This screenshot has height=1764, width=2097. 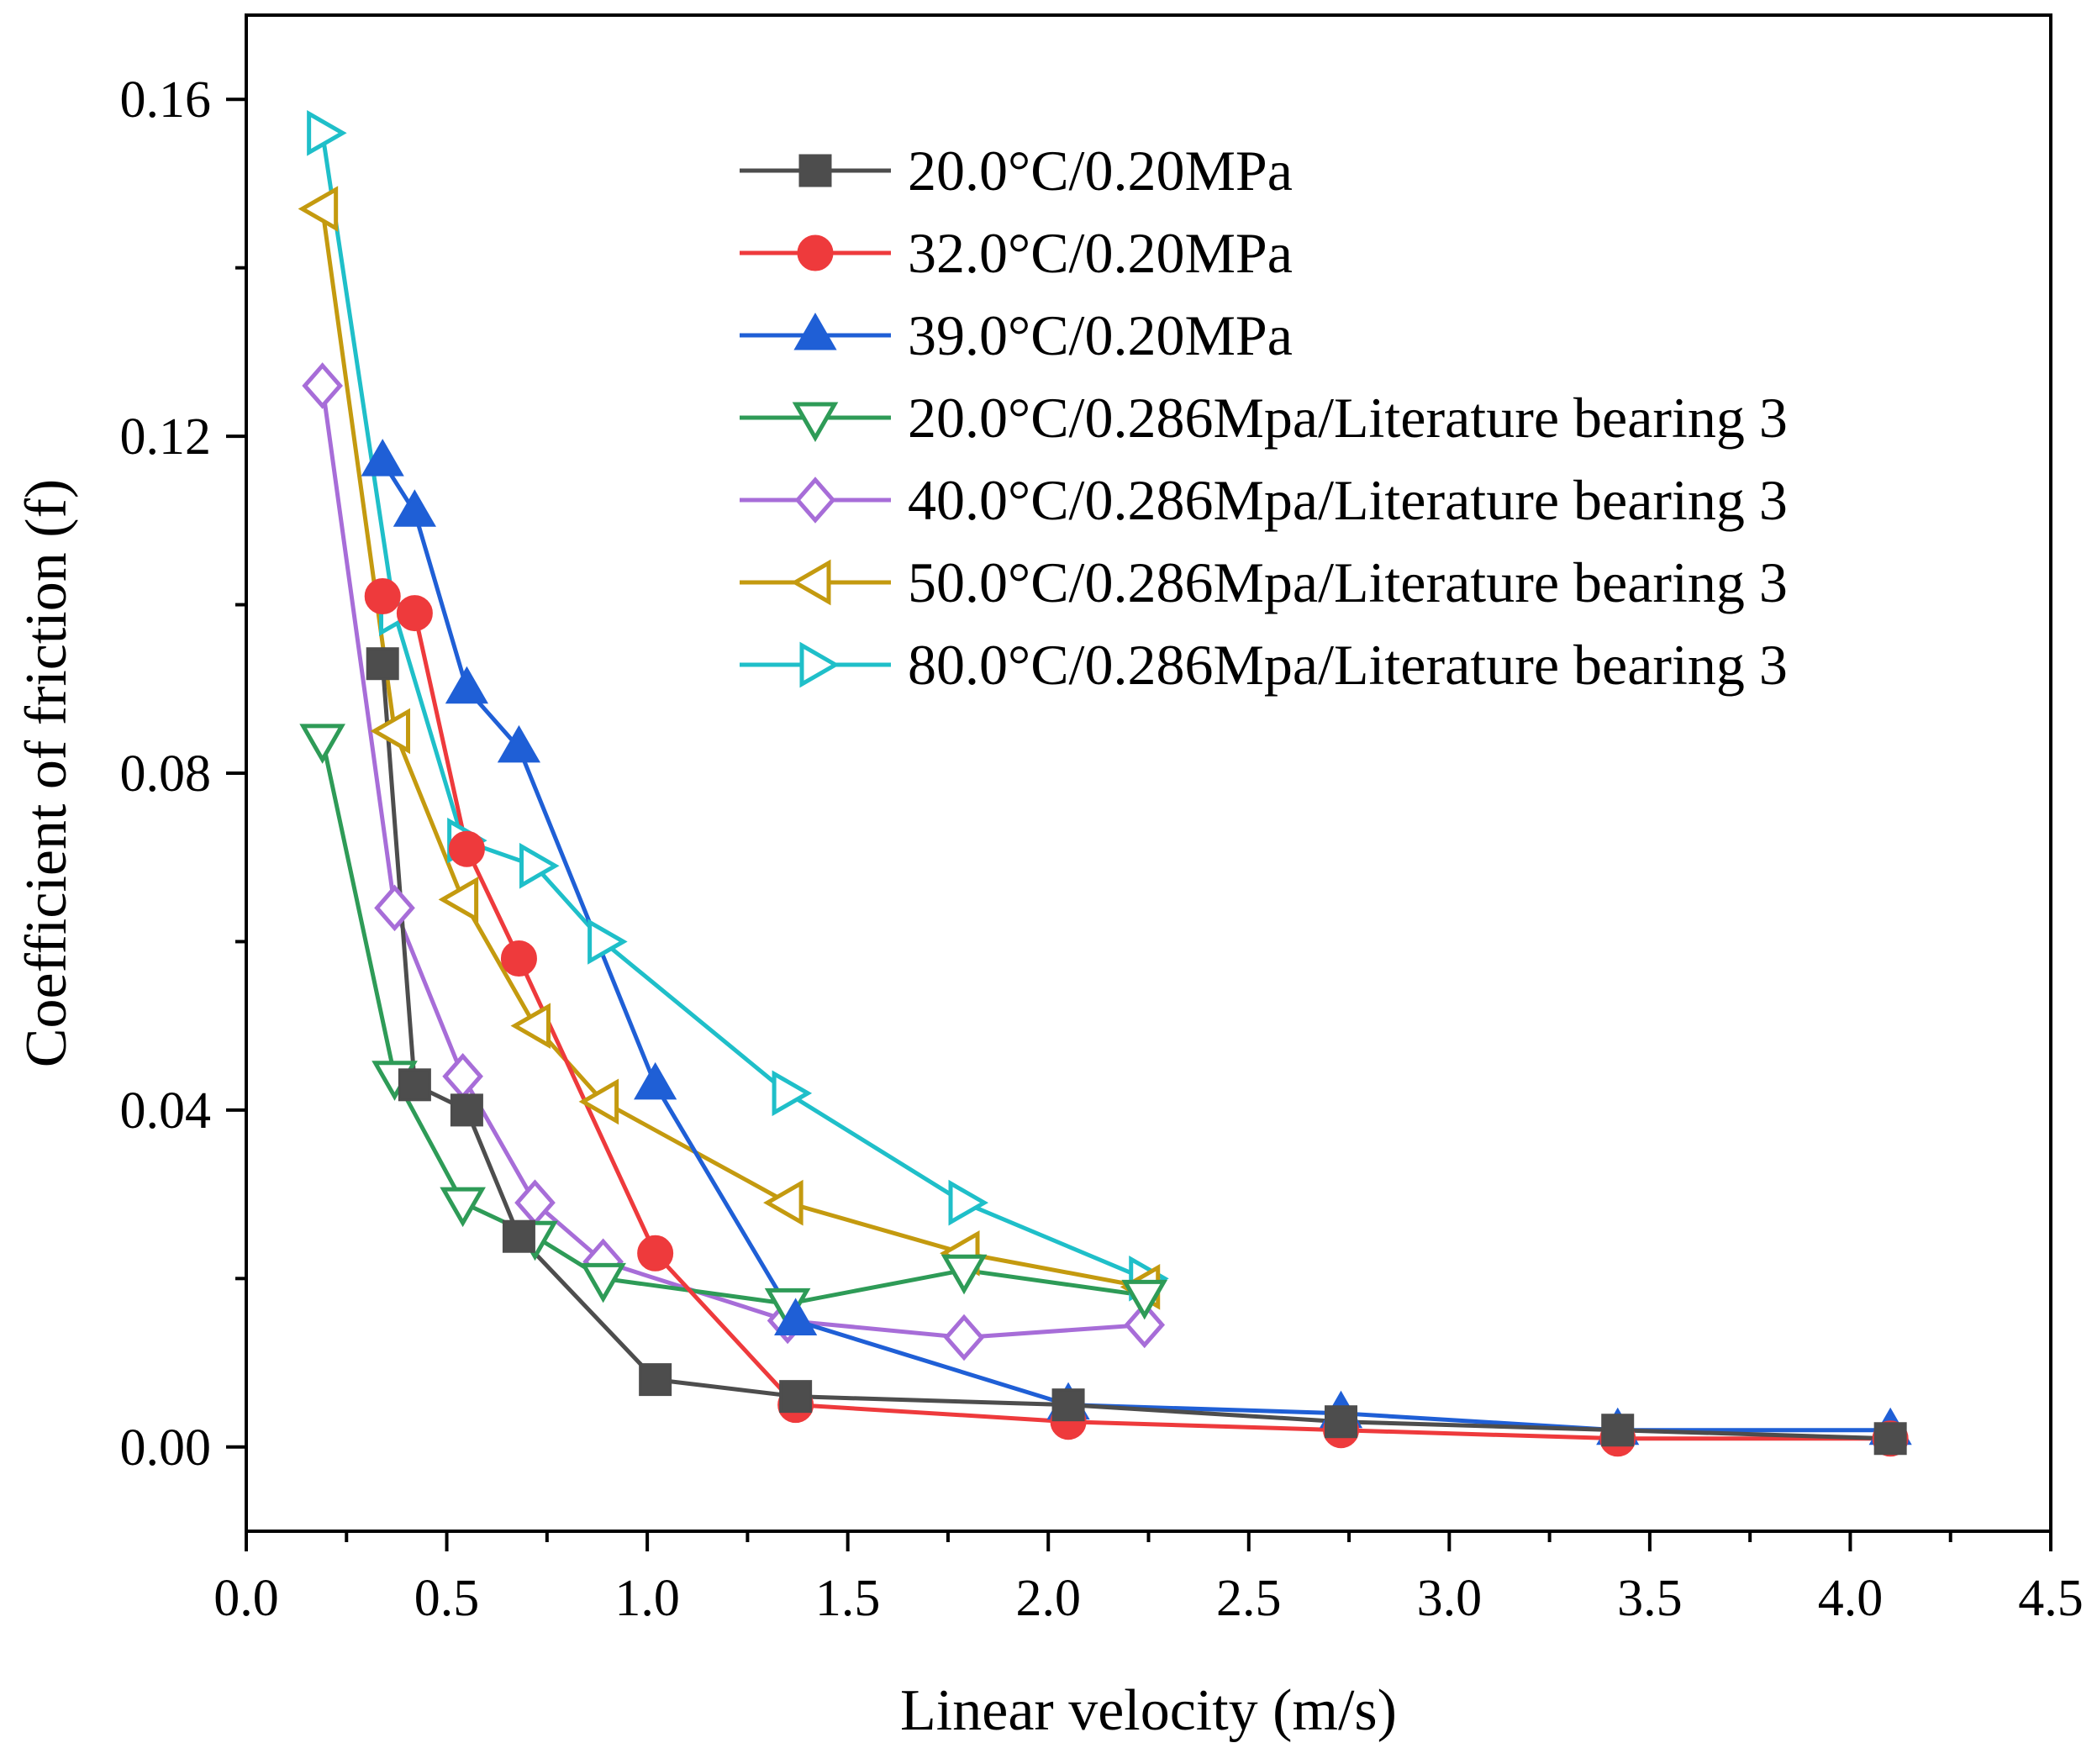 I want to click on x-tick-label: 0.0, so click(x=246, y=1598).